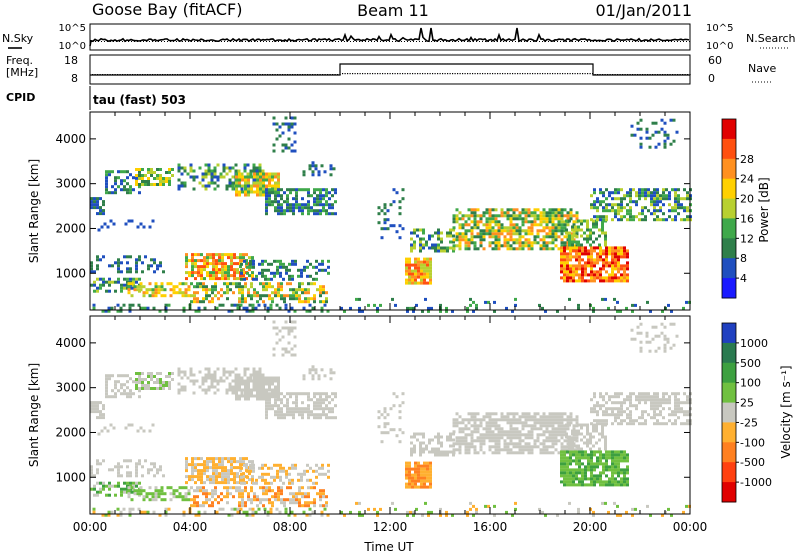 Image resolution: width=800 pixels, height=554 pixels. Describe the element at coordinates (747, 218) in the screenshot. I see `colorbar-tick-label: 16` at that location.